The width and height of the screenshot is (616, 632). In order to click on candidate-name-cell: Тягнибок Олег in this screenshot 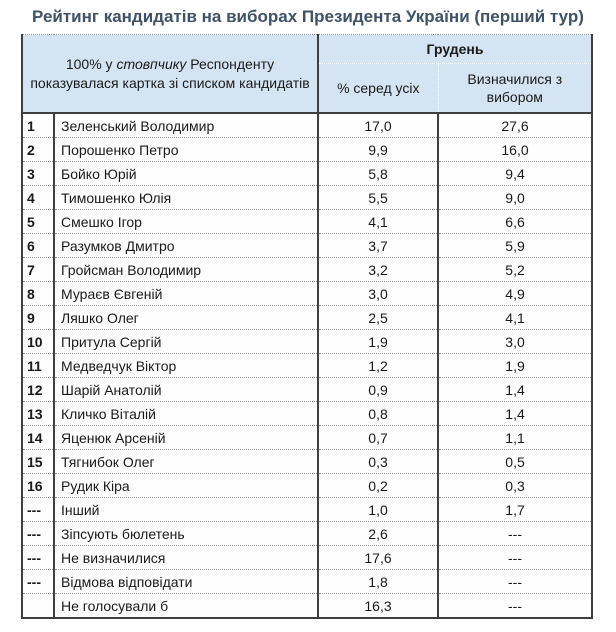, I will do `click(186, 461)`.